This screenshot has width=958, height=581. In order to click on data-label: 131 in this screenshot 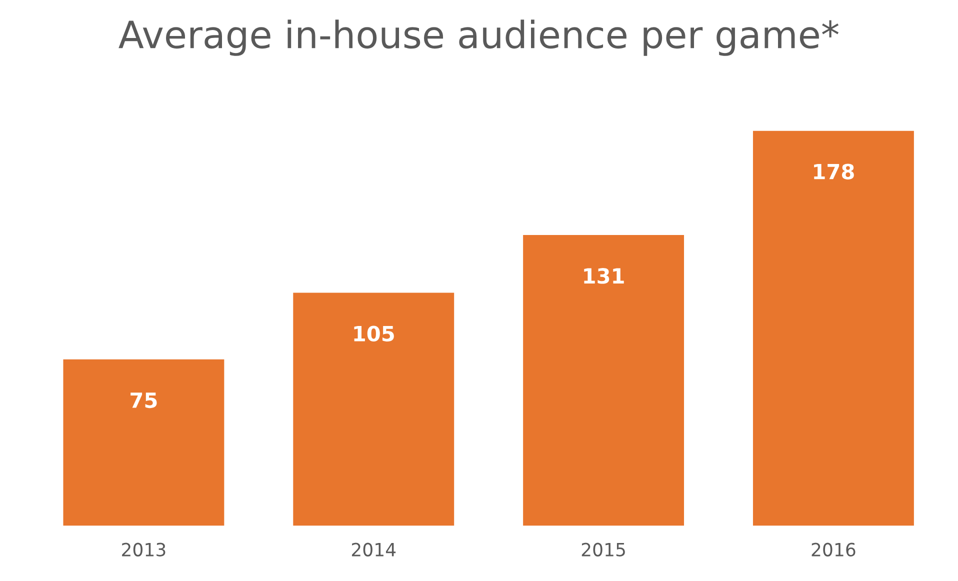, I will do `click(604, 276)`.